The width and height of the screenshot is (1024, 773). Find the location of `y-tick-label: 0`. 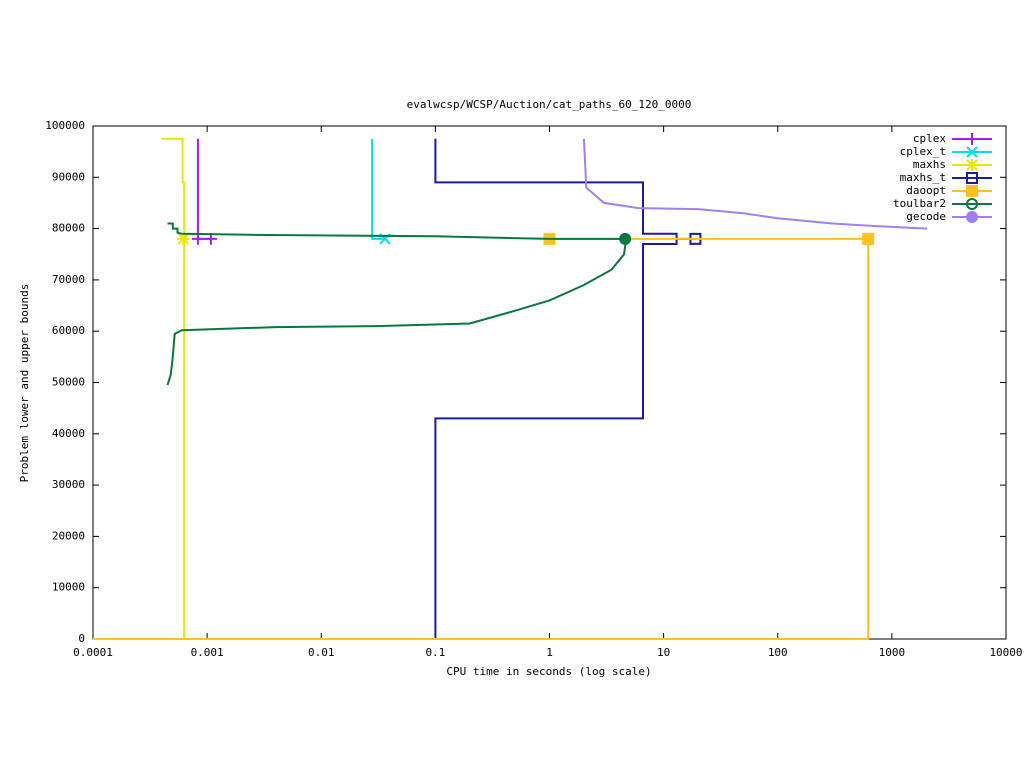

y-tick-label: 0 is located at coordinates (81, 638).